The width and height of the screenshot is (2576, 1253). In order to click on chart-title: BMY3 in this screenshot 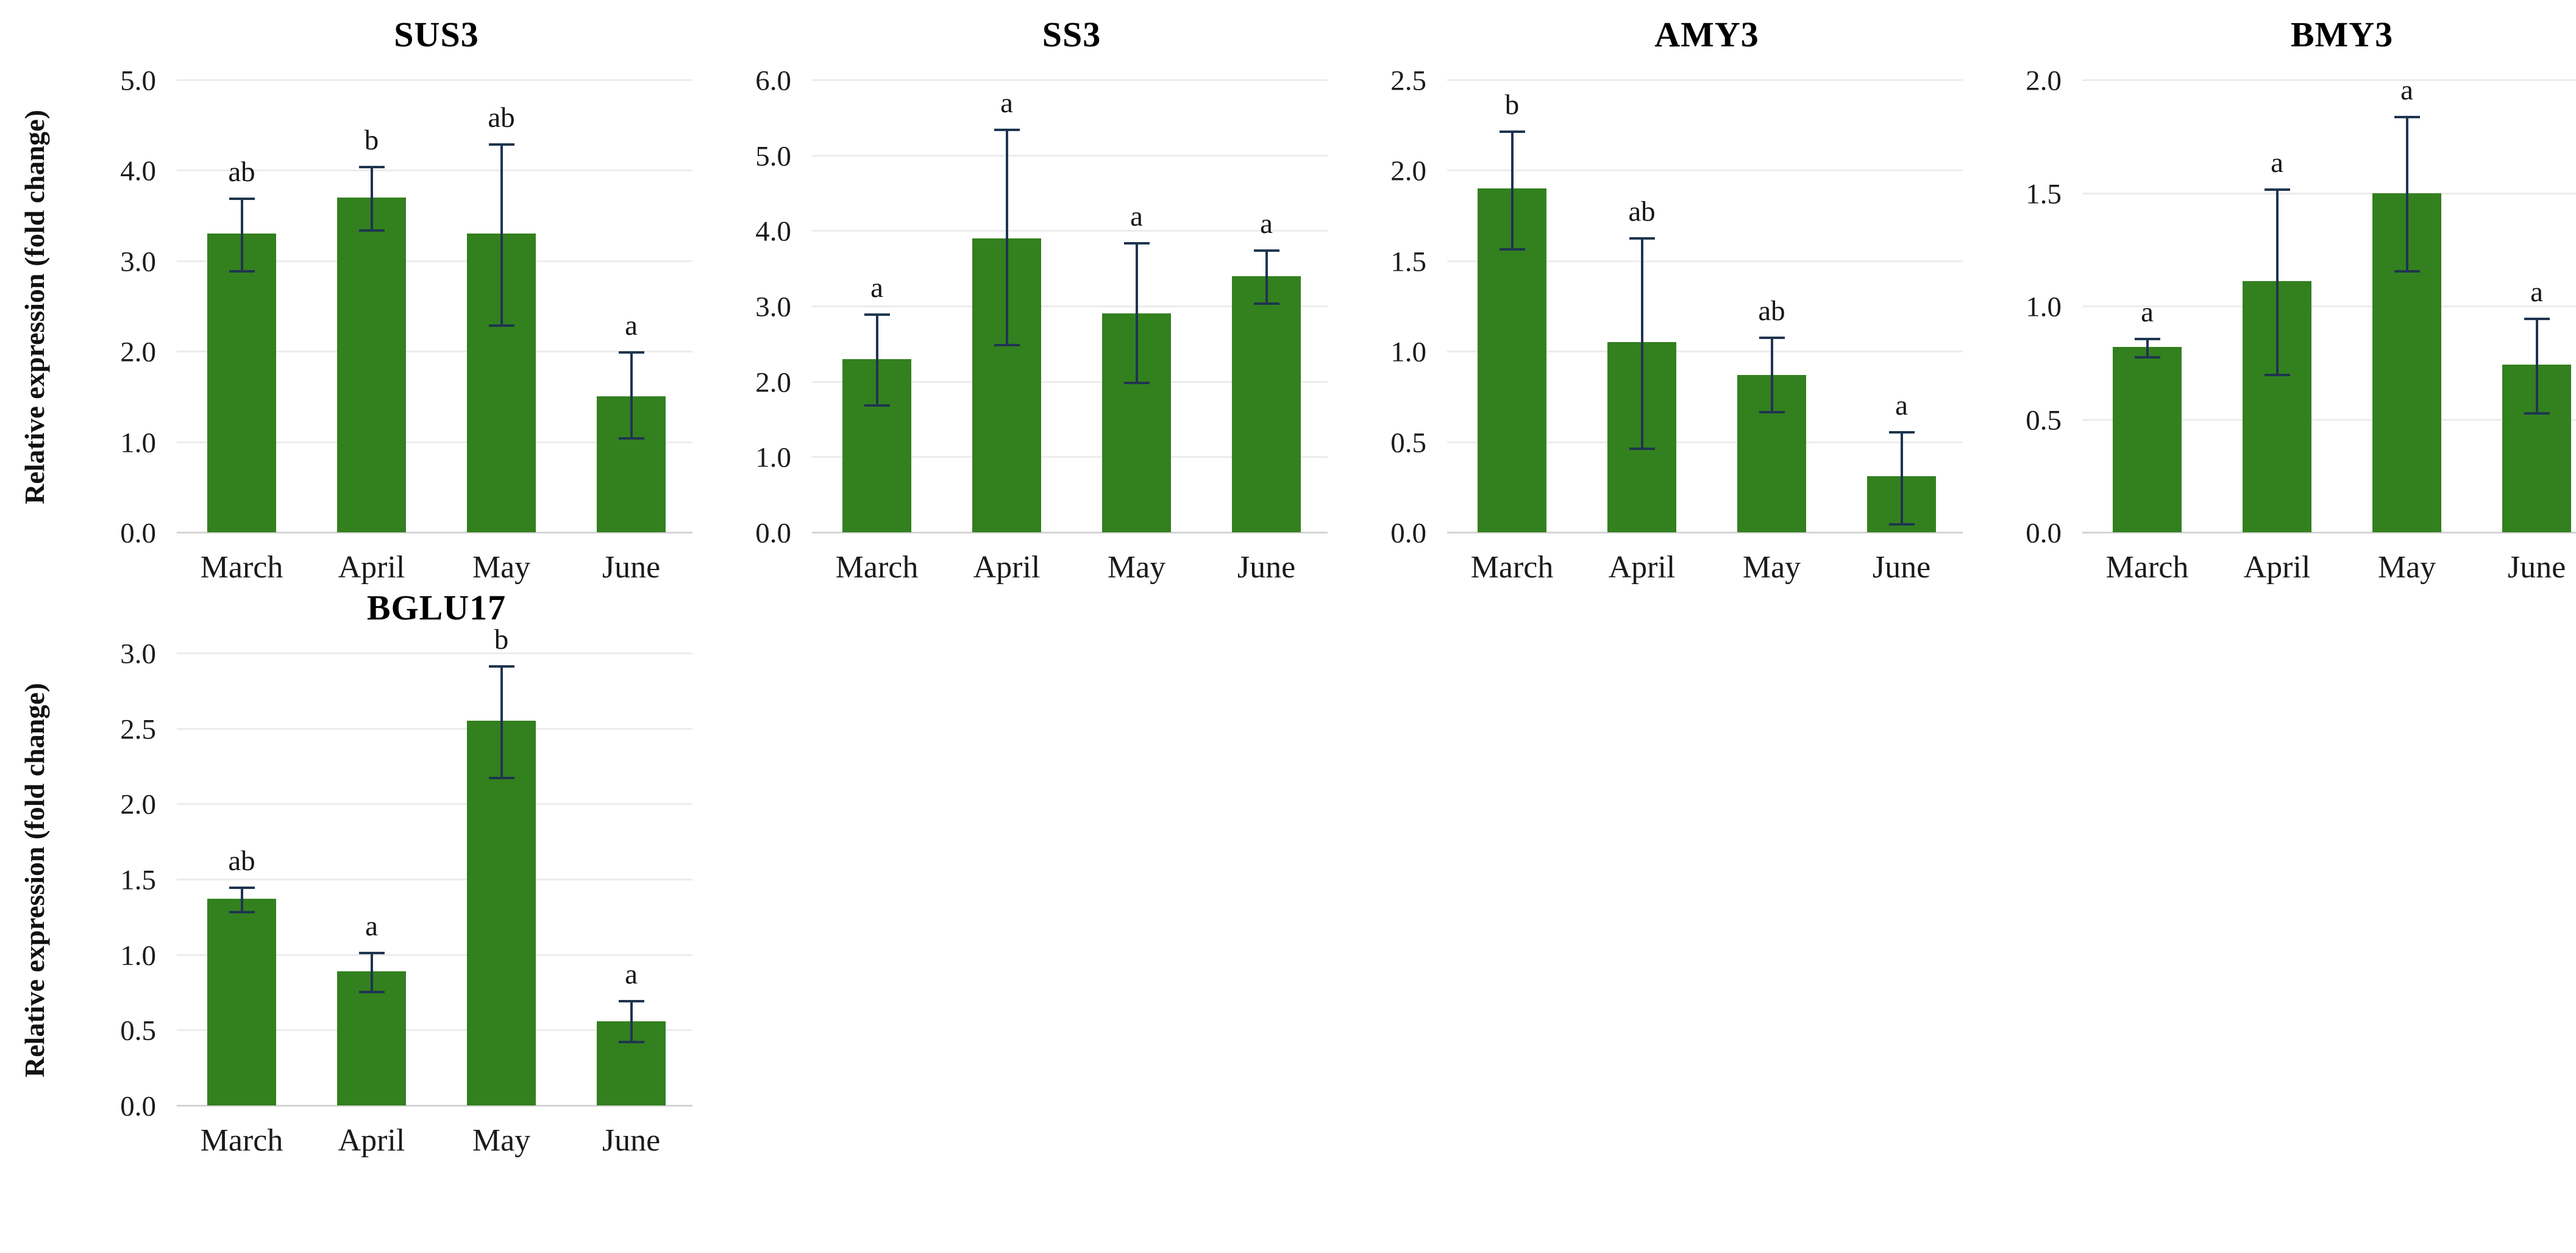, I will do `click(2342, 34)`.